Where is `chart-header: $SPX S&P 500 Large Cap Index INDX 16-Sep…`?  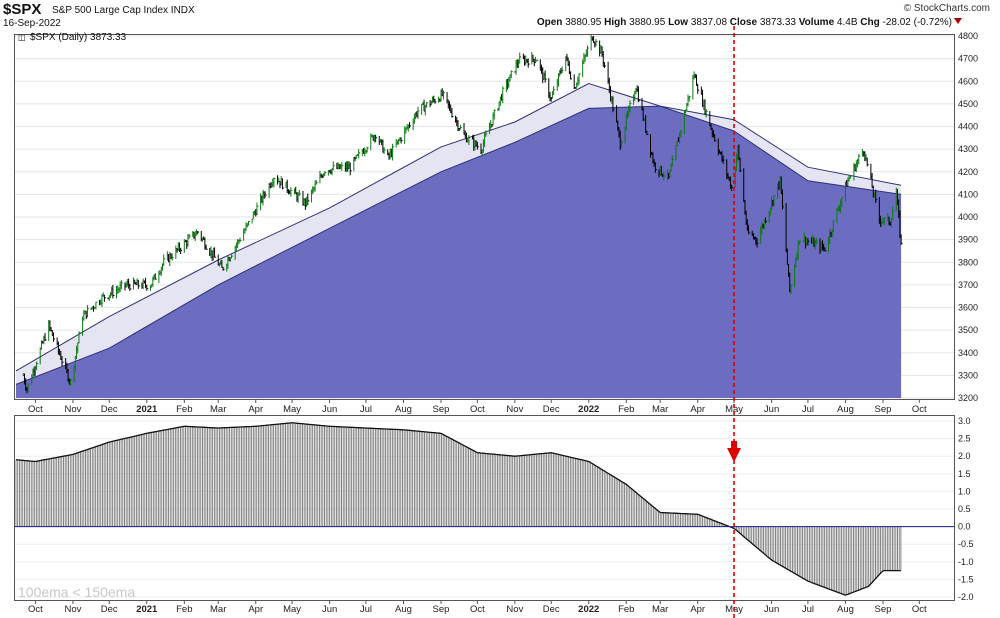
chart-header: $SPX S&P 500 Large Cap Index INDX 16-Sep… is located at coordinates (500, 17).